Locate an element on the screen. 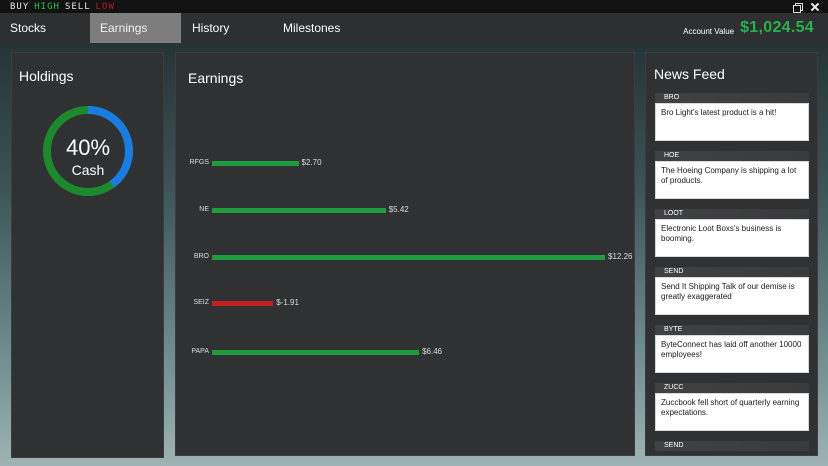 Image resolution: width=828 pixels, height=466 pixels. bar-category-label: NE is located at coordinates (204, 209).